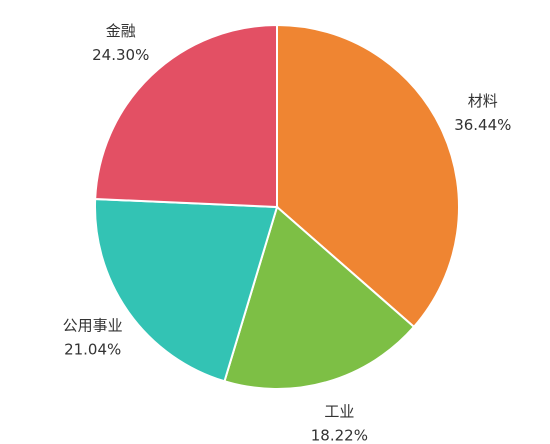 Image resolution: width=550 pixels, height=444 pixels. What do you see at coordinates (92, 349) in the screenshot?
I see `slice-value-label: 21.04%` at bounding box center [92, 349].